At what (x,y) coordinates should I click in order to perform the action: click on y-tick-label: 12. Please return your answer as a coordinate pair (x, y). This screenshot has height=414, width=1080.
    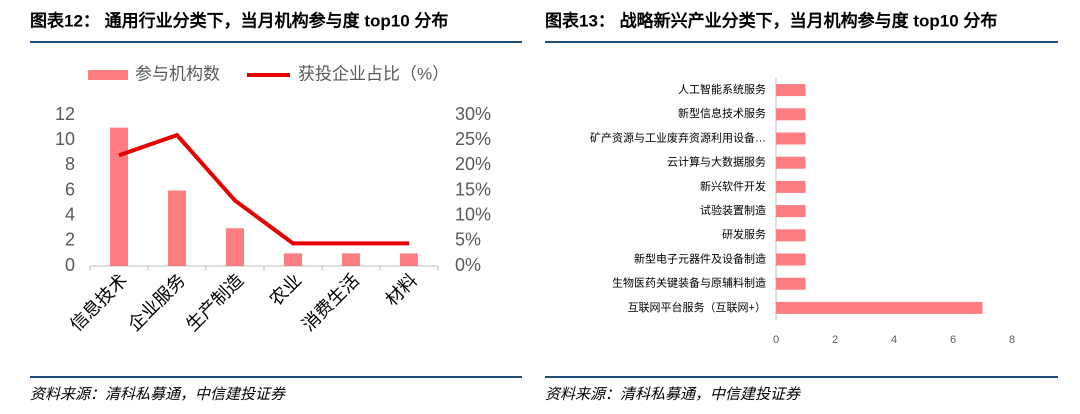
    Looking at the image, I should click on (65, 114).